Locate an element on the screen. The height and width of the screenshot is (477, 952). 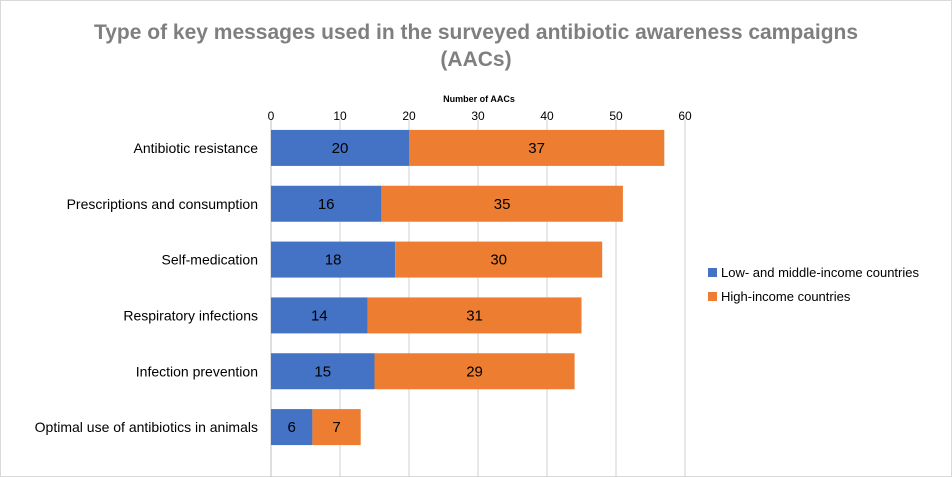
legend-item-high-income: High-income countries is located at coordinates (813, 296).